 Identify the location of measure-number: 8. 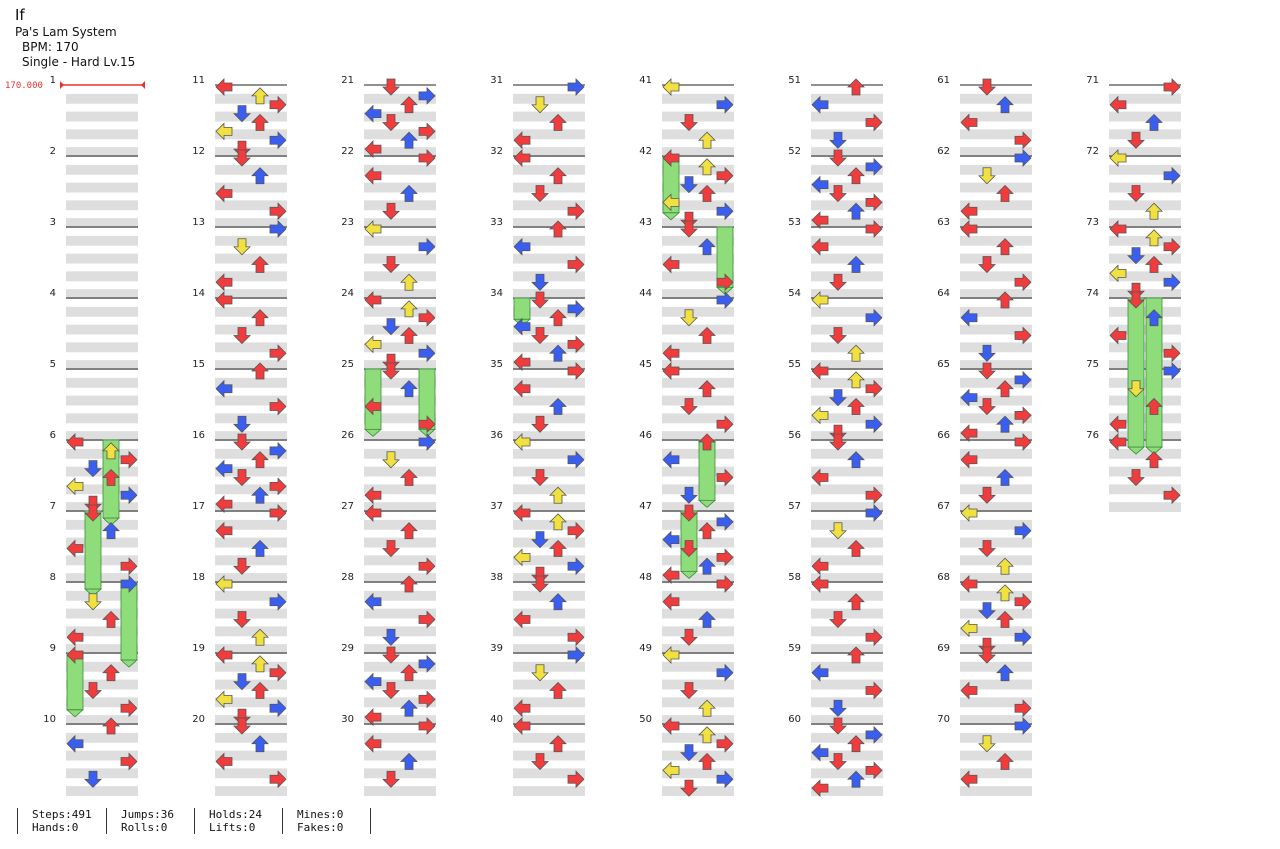
(53, 577).